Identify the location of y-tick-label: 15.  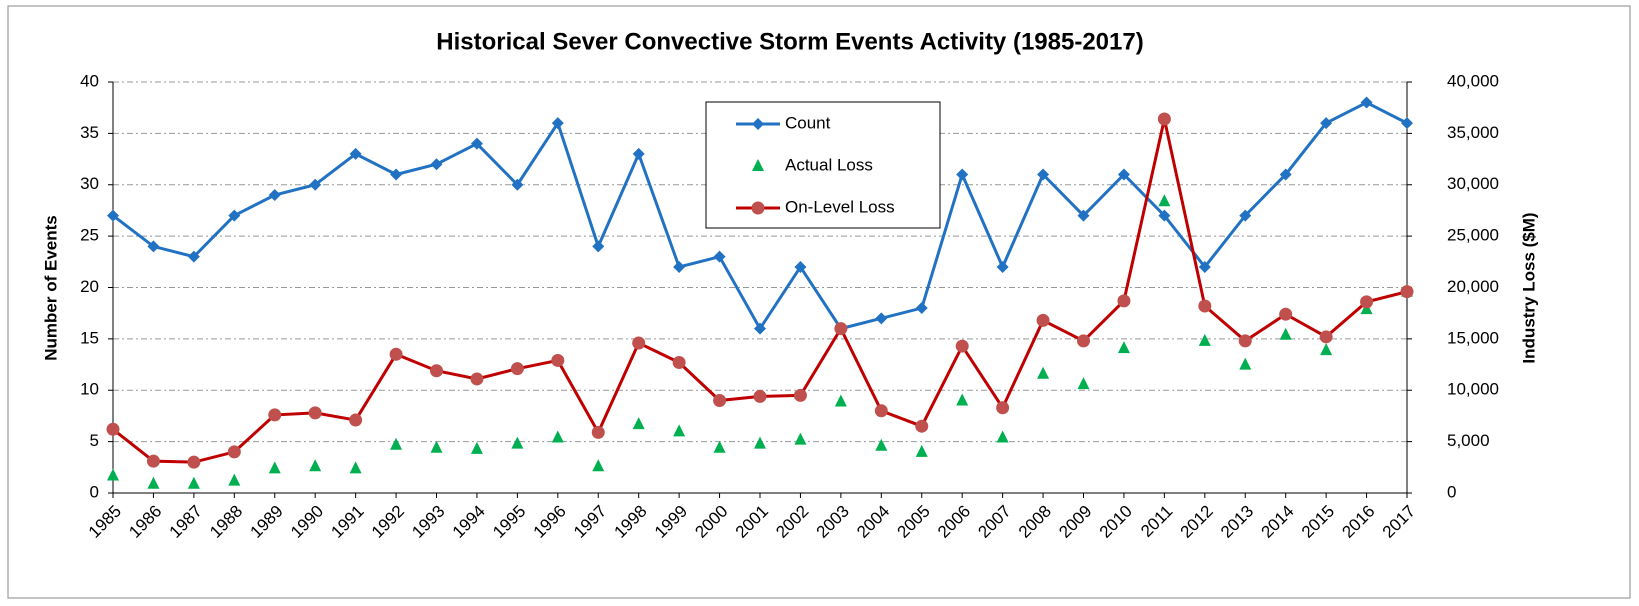
(89, 337).